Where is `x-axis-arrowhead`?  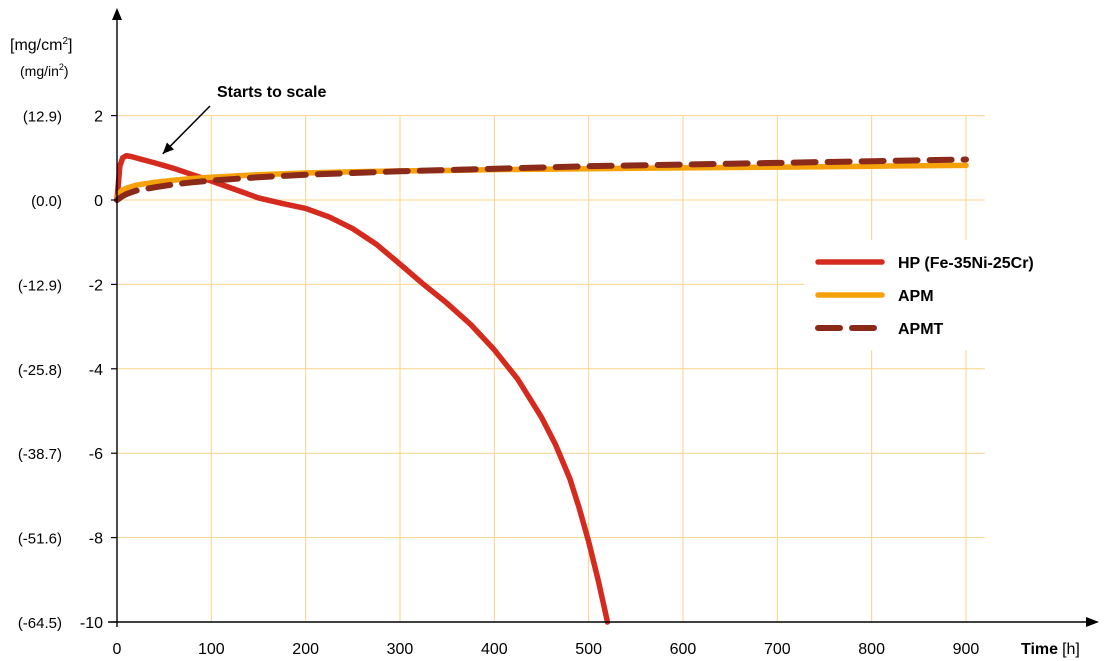
x-axis-arrowhead is located at coordinates (1092, 622).